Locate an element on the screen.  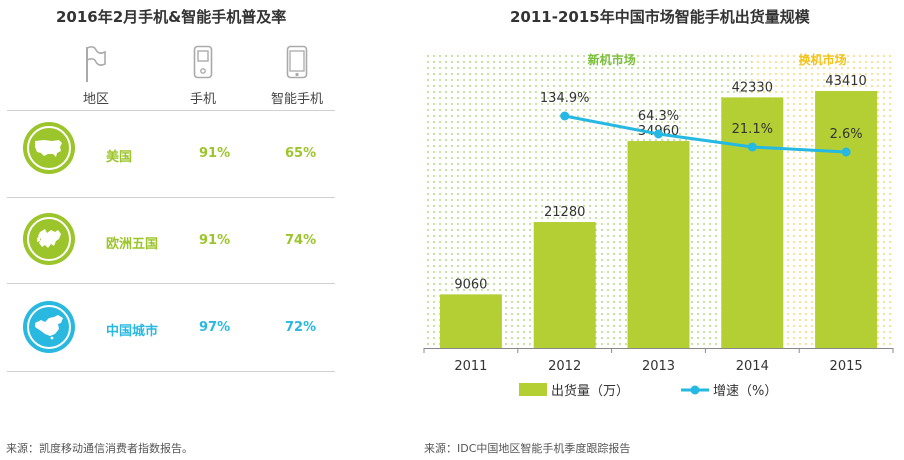
growth-value-label: 64.3% is located at coordinates (658, 116).